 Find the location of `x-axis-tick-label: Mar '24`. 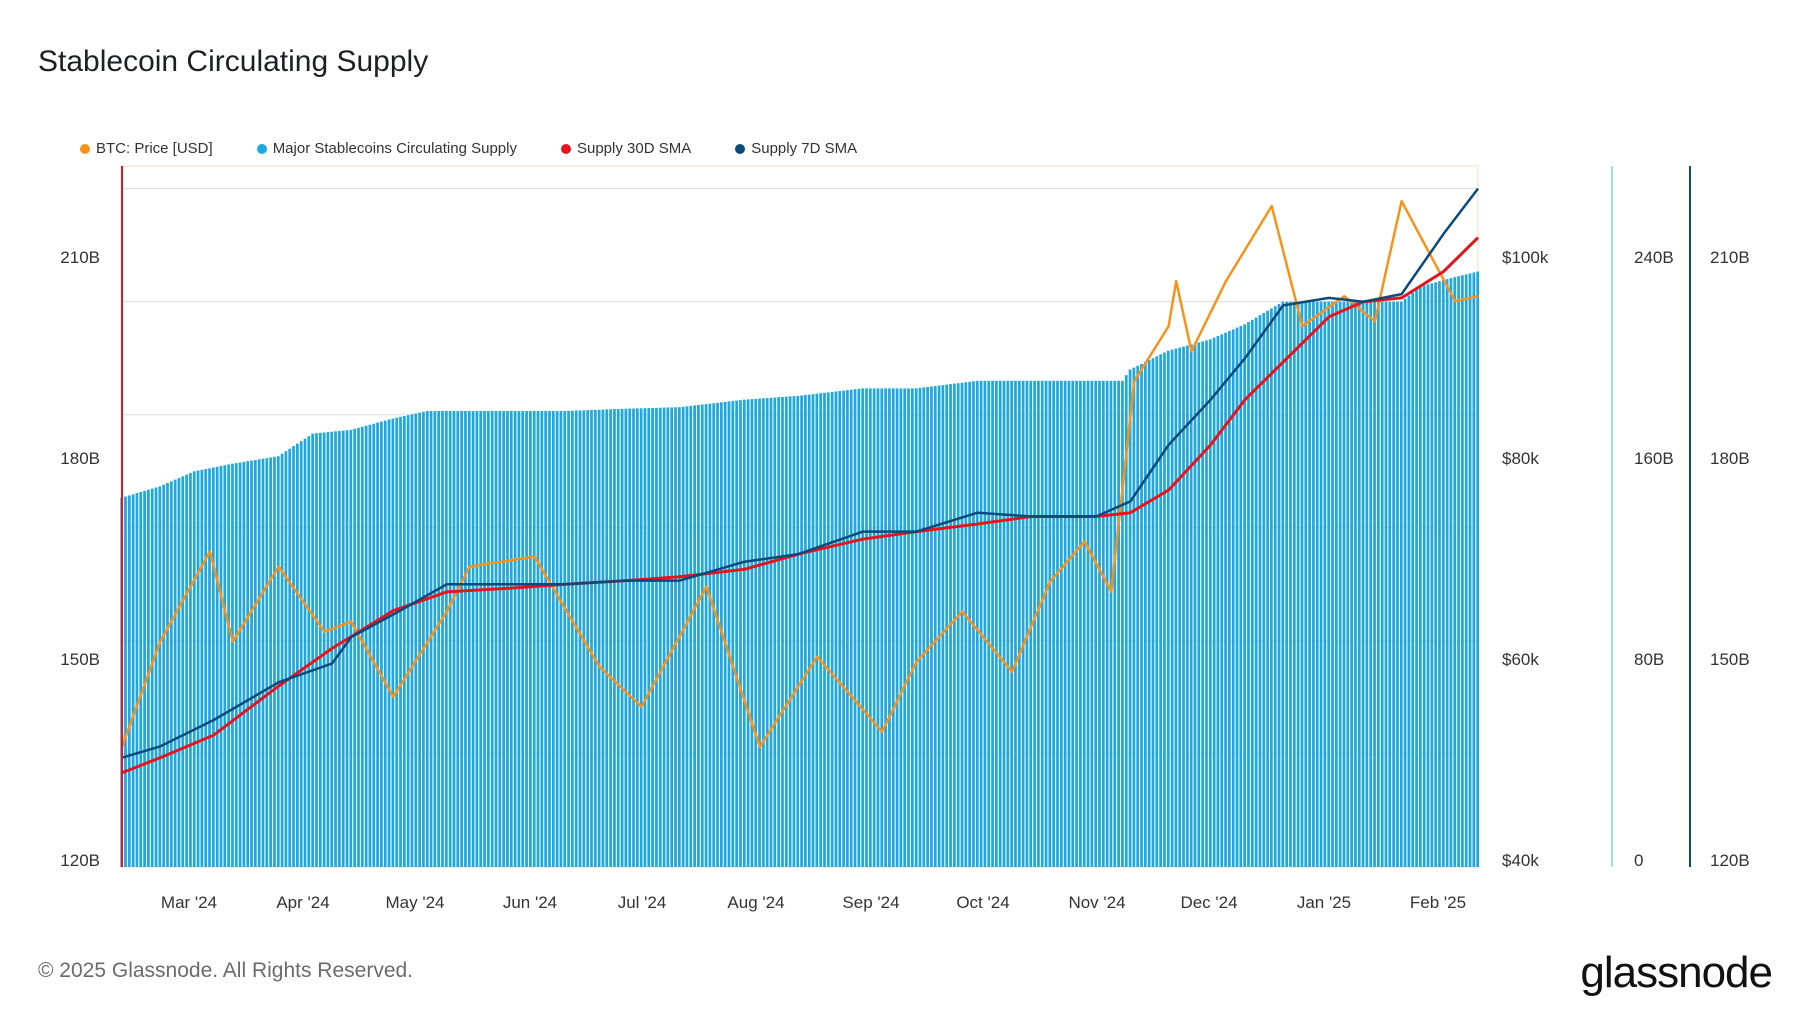

x-axis-tick-label: Mar '24 is located at coordinates (189, 902).